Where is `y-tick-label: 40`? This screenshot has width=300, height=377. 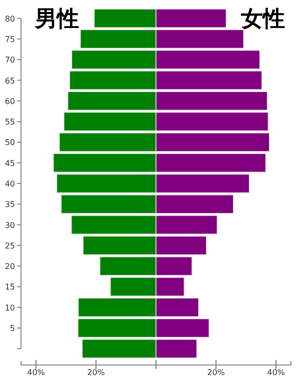 y-tick-label: 40 is located at coordinates (9, 184).